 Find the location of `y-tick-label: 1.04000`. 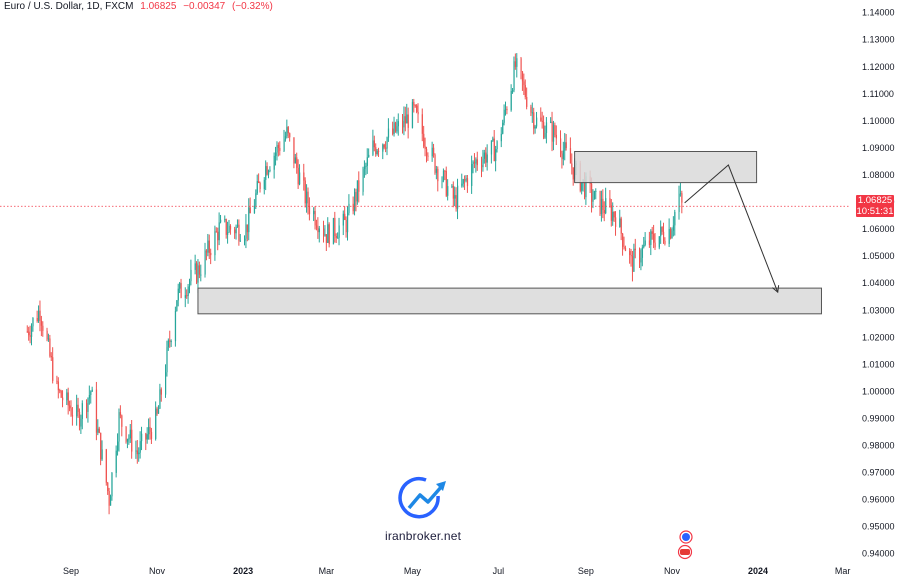

y-tick-label: 1.04000 is located at coordinates (878, 283).